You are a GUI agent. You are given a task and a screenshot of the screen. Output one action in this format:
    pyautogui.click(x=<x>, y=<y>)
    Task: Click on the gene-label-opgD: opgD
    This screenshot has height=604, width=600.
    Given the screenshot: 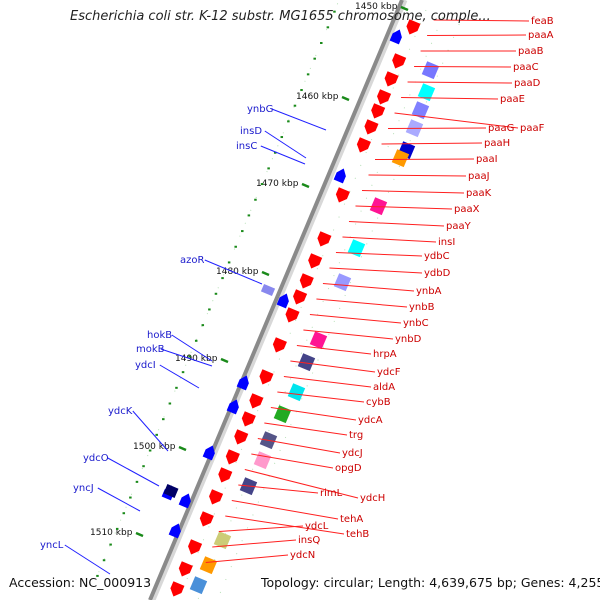 What is the action you would take?
    pyautogui.click(x=348, y=468)
    